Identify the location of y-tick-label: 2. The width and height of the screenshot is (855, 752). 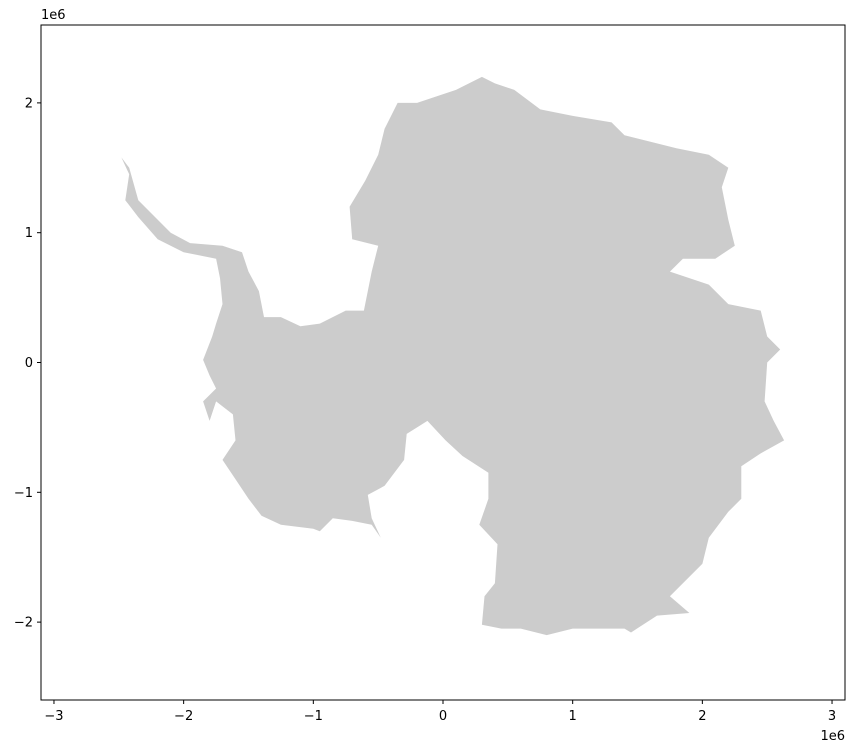
(29, 103).